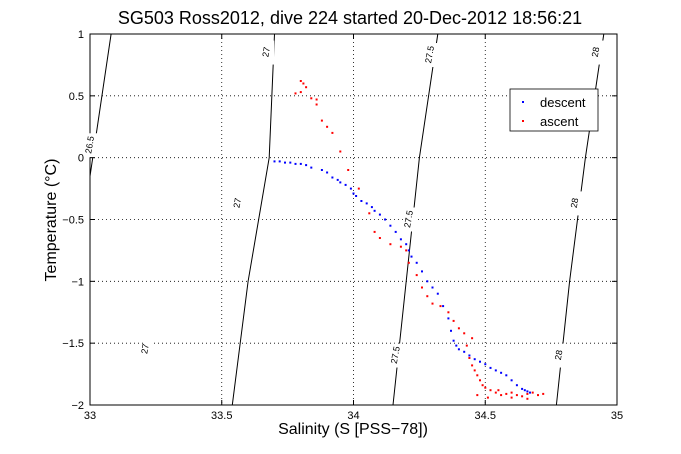 The image size is (681, 454). Describe the element at coordinates (563, 102) in the screenshot. I see `legend-label-descent: descent` at that location.